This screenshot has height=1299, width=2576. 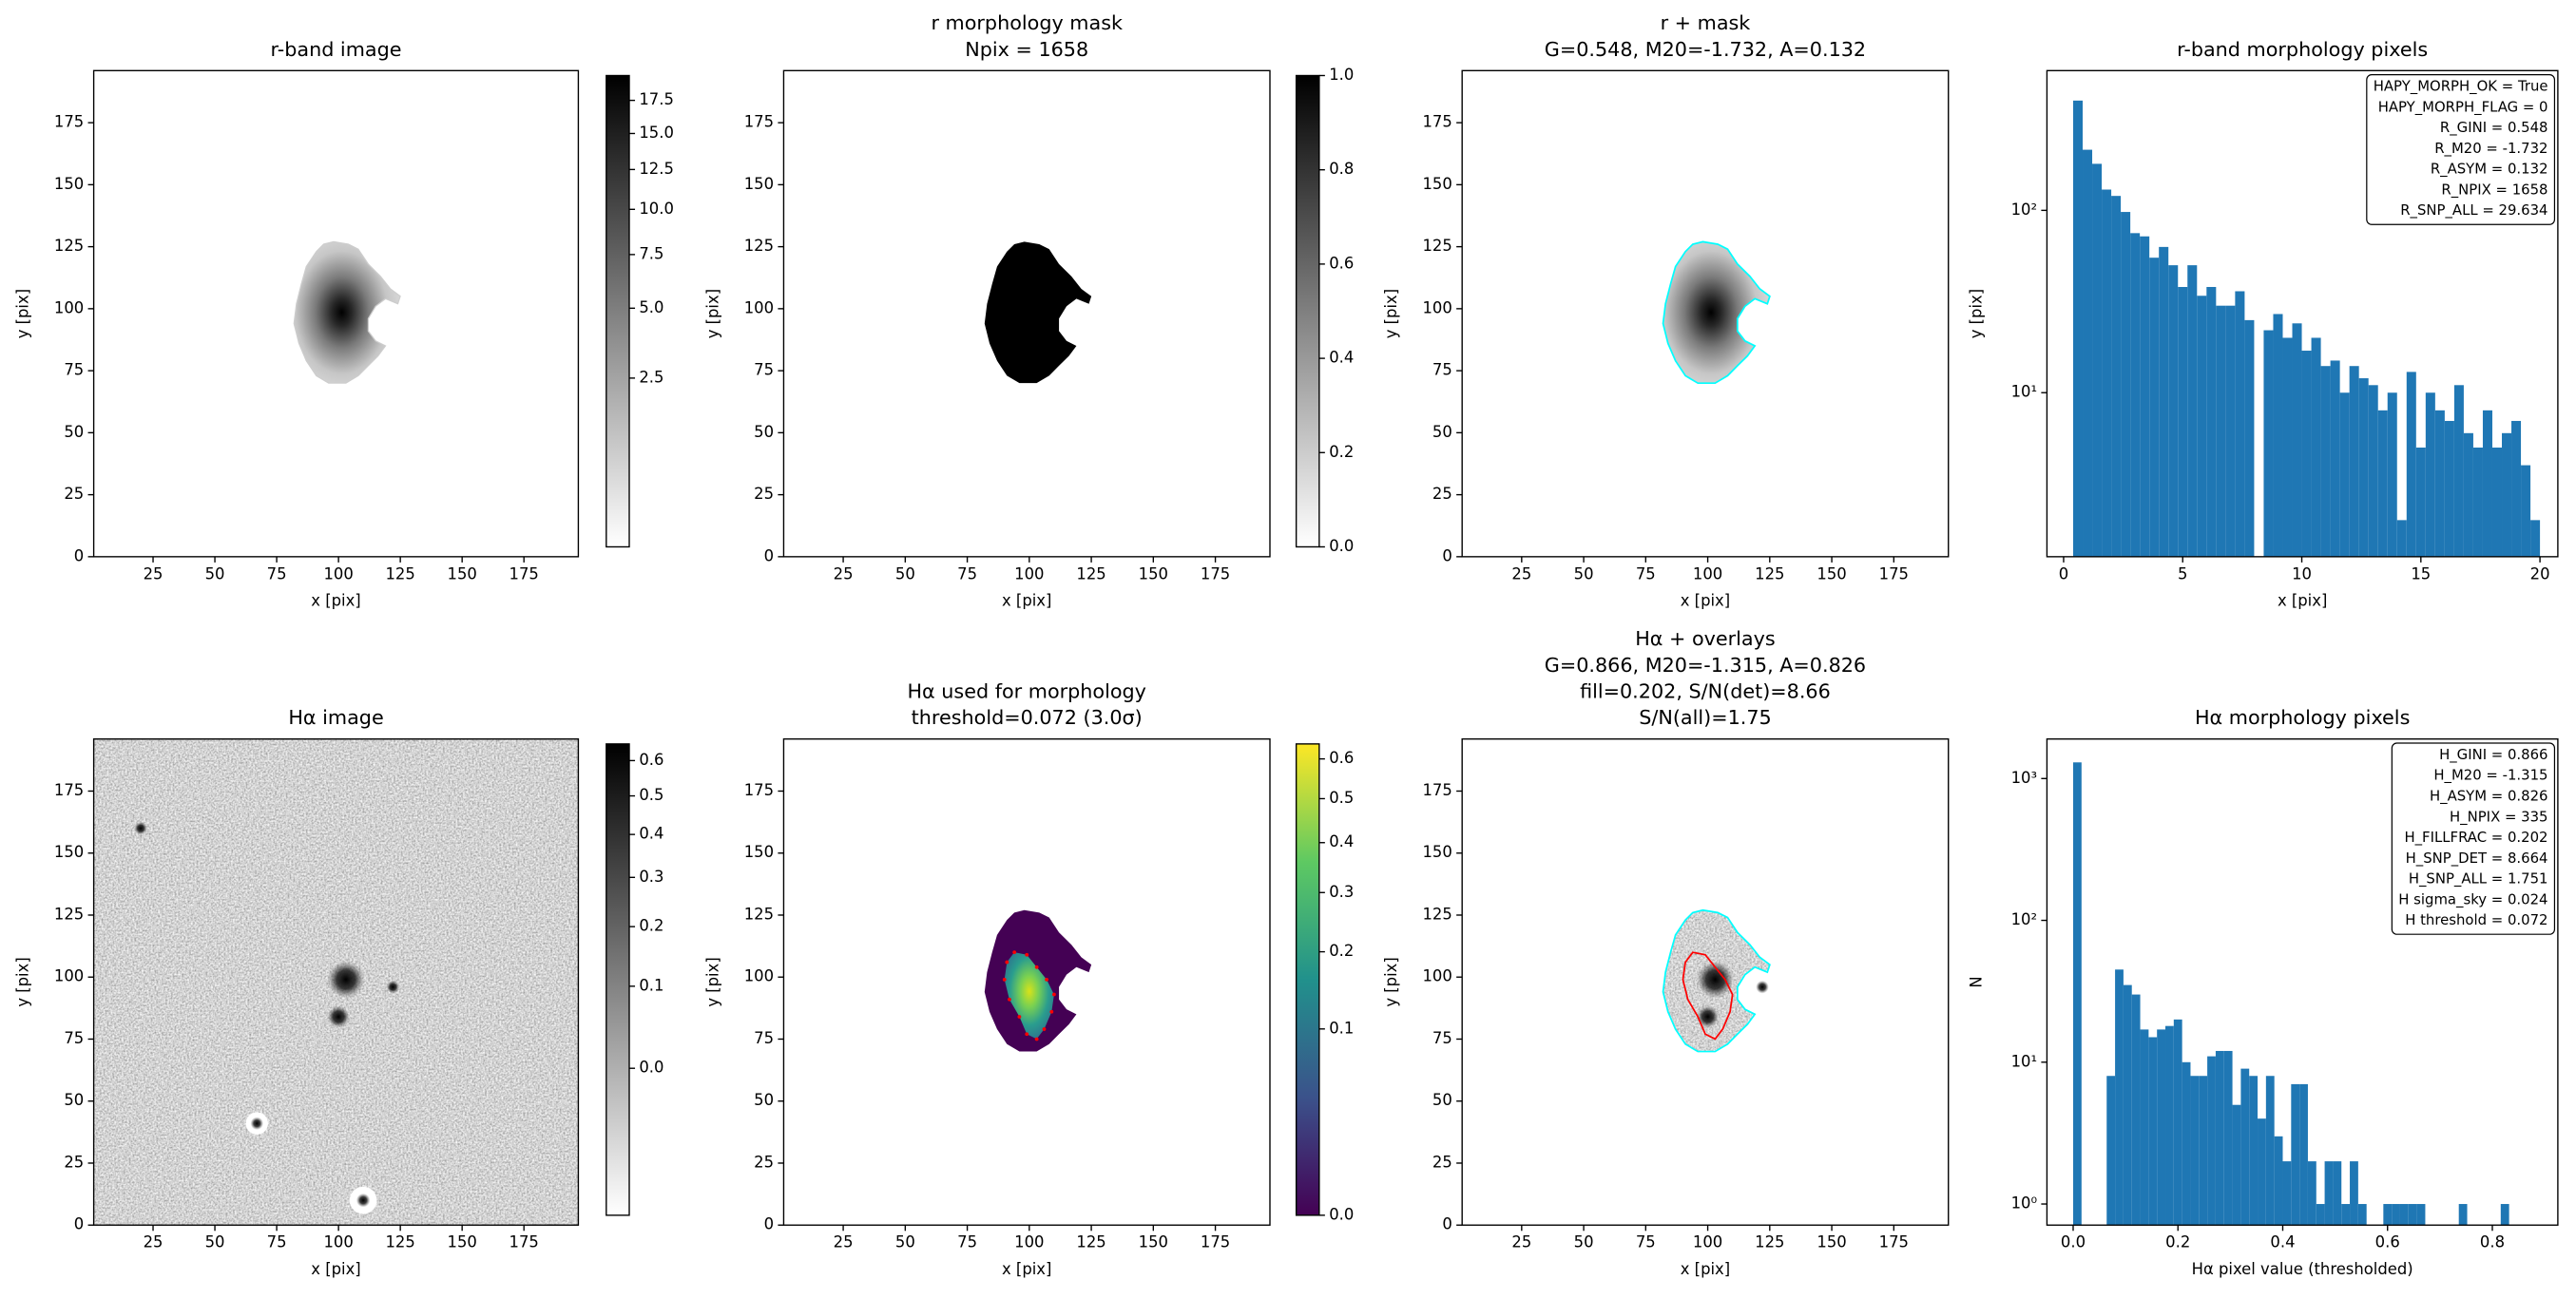 What do you see at coordinates (651, 253) in the screenshot?
I see `colorbar-tick-label: 7.5` at bounding box center [651, 253].